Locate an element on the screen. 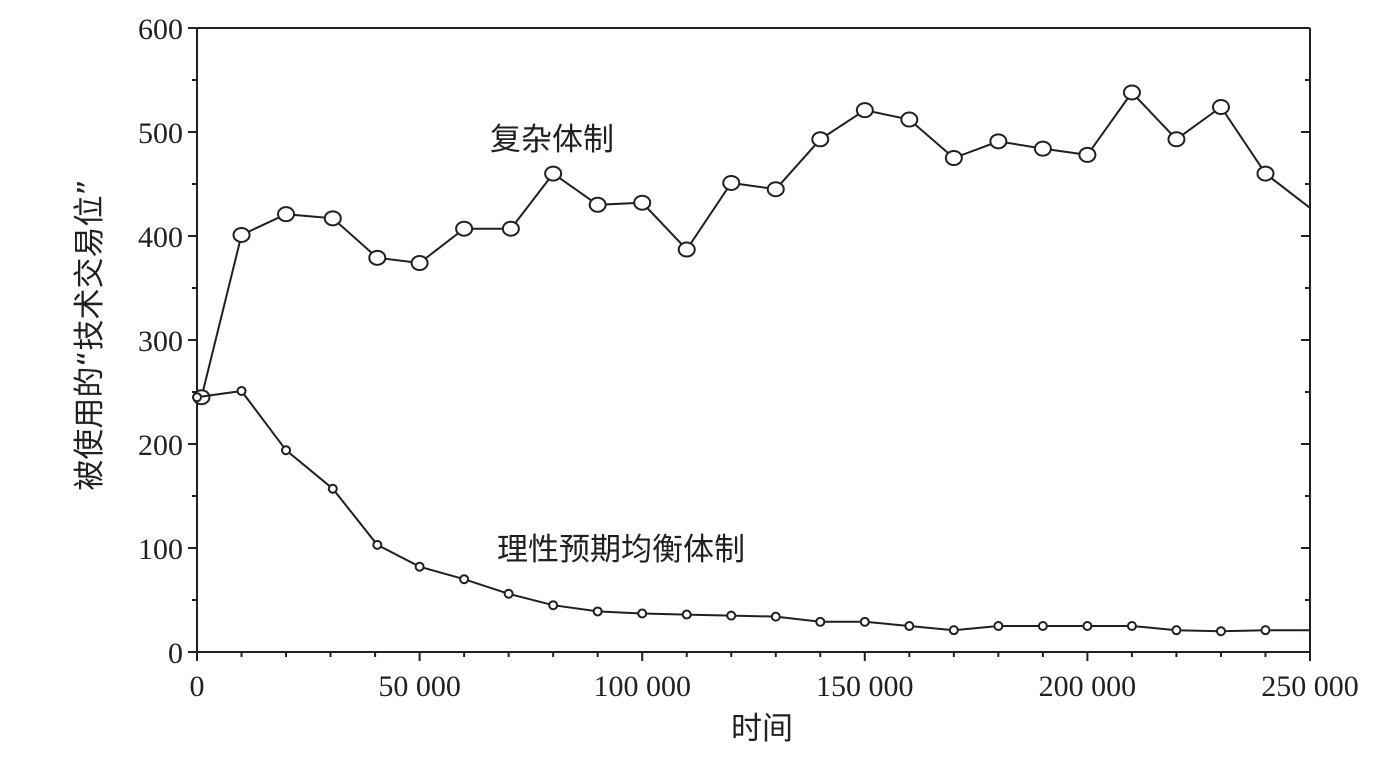 The height and width of the screenshot is (761, 1379). y-tick-label: 200 is located at coordinates (160, 445).